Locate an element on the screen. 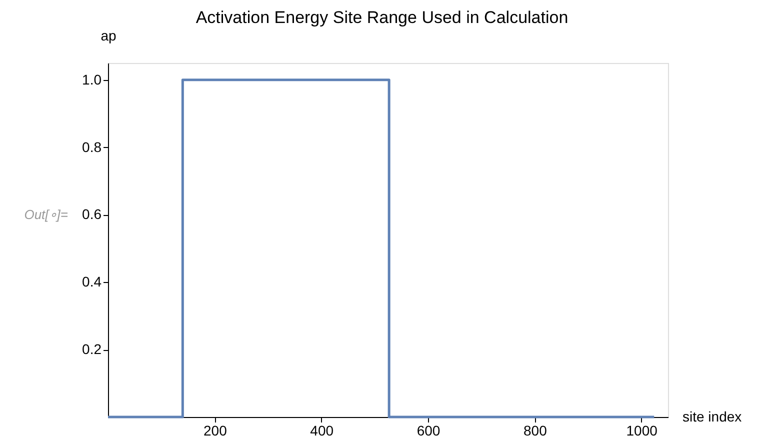 Image resolution: width=768 pixels, height=439 pixels. y-axis-title: ap is located at coordinates (108, 36).